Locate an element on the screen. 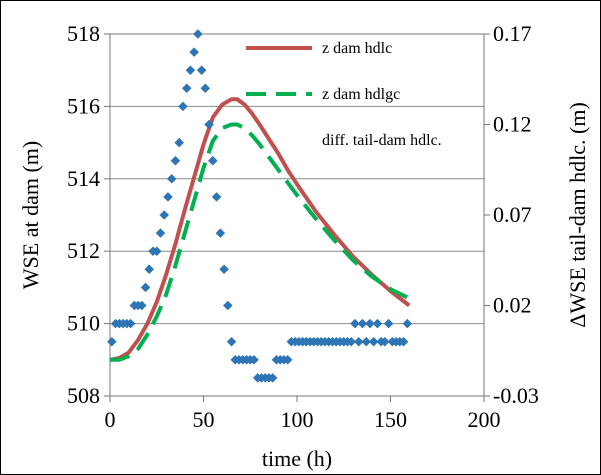  y-right-tick-label: 0.17 is located at coordinates (512, 33).